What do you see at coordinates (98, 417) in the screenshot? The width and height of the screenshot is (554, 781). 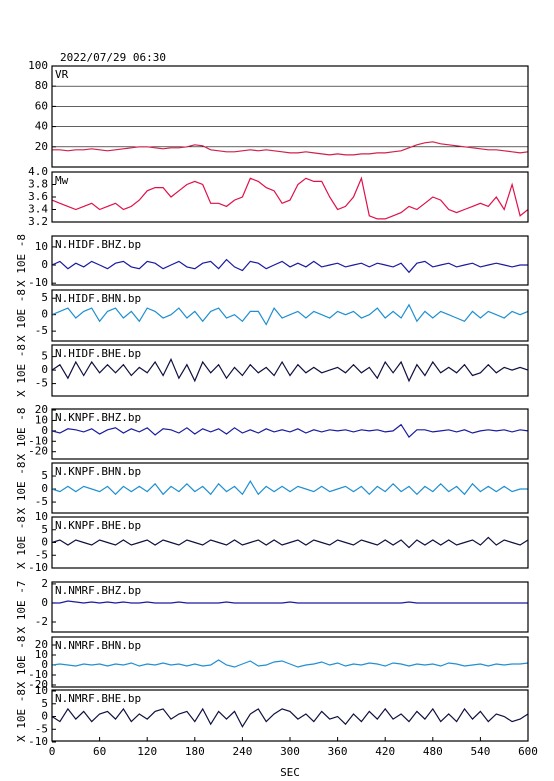 I see `panel-label: N.KNPF.BHZ.bp` at bounding box center [98, 417].